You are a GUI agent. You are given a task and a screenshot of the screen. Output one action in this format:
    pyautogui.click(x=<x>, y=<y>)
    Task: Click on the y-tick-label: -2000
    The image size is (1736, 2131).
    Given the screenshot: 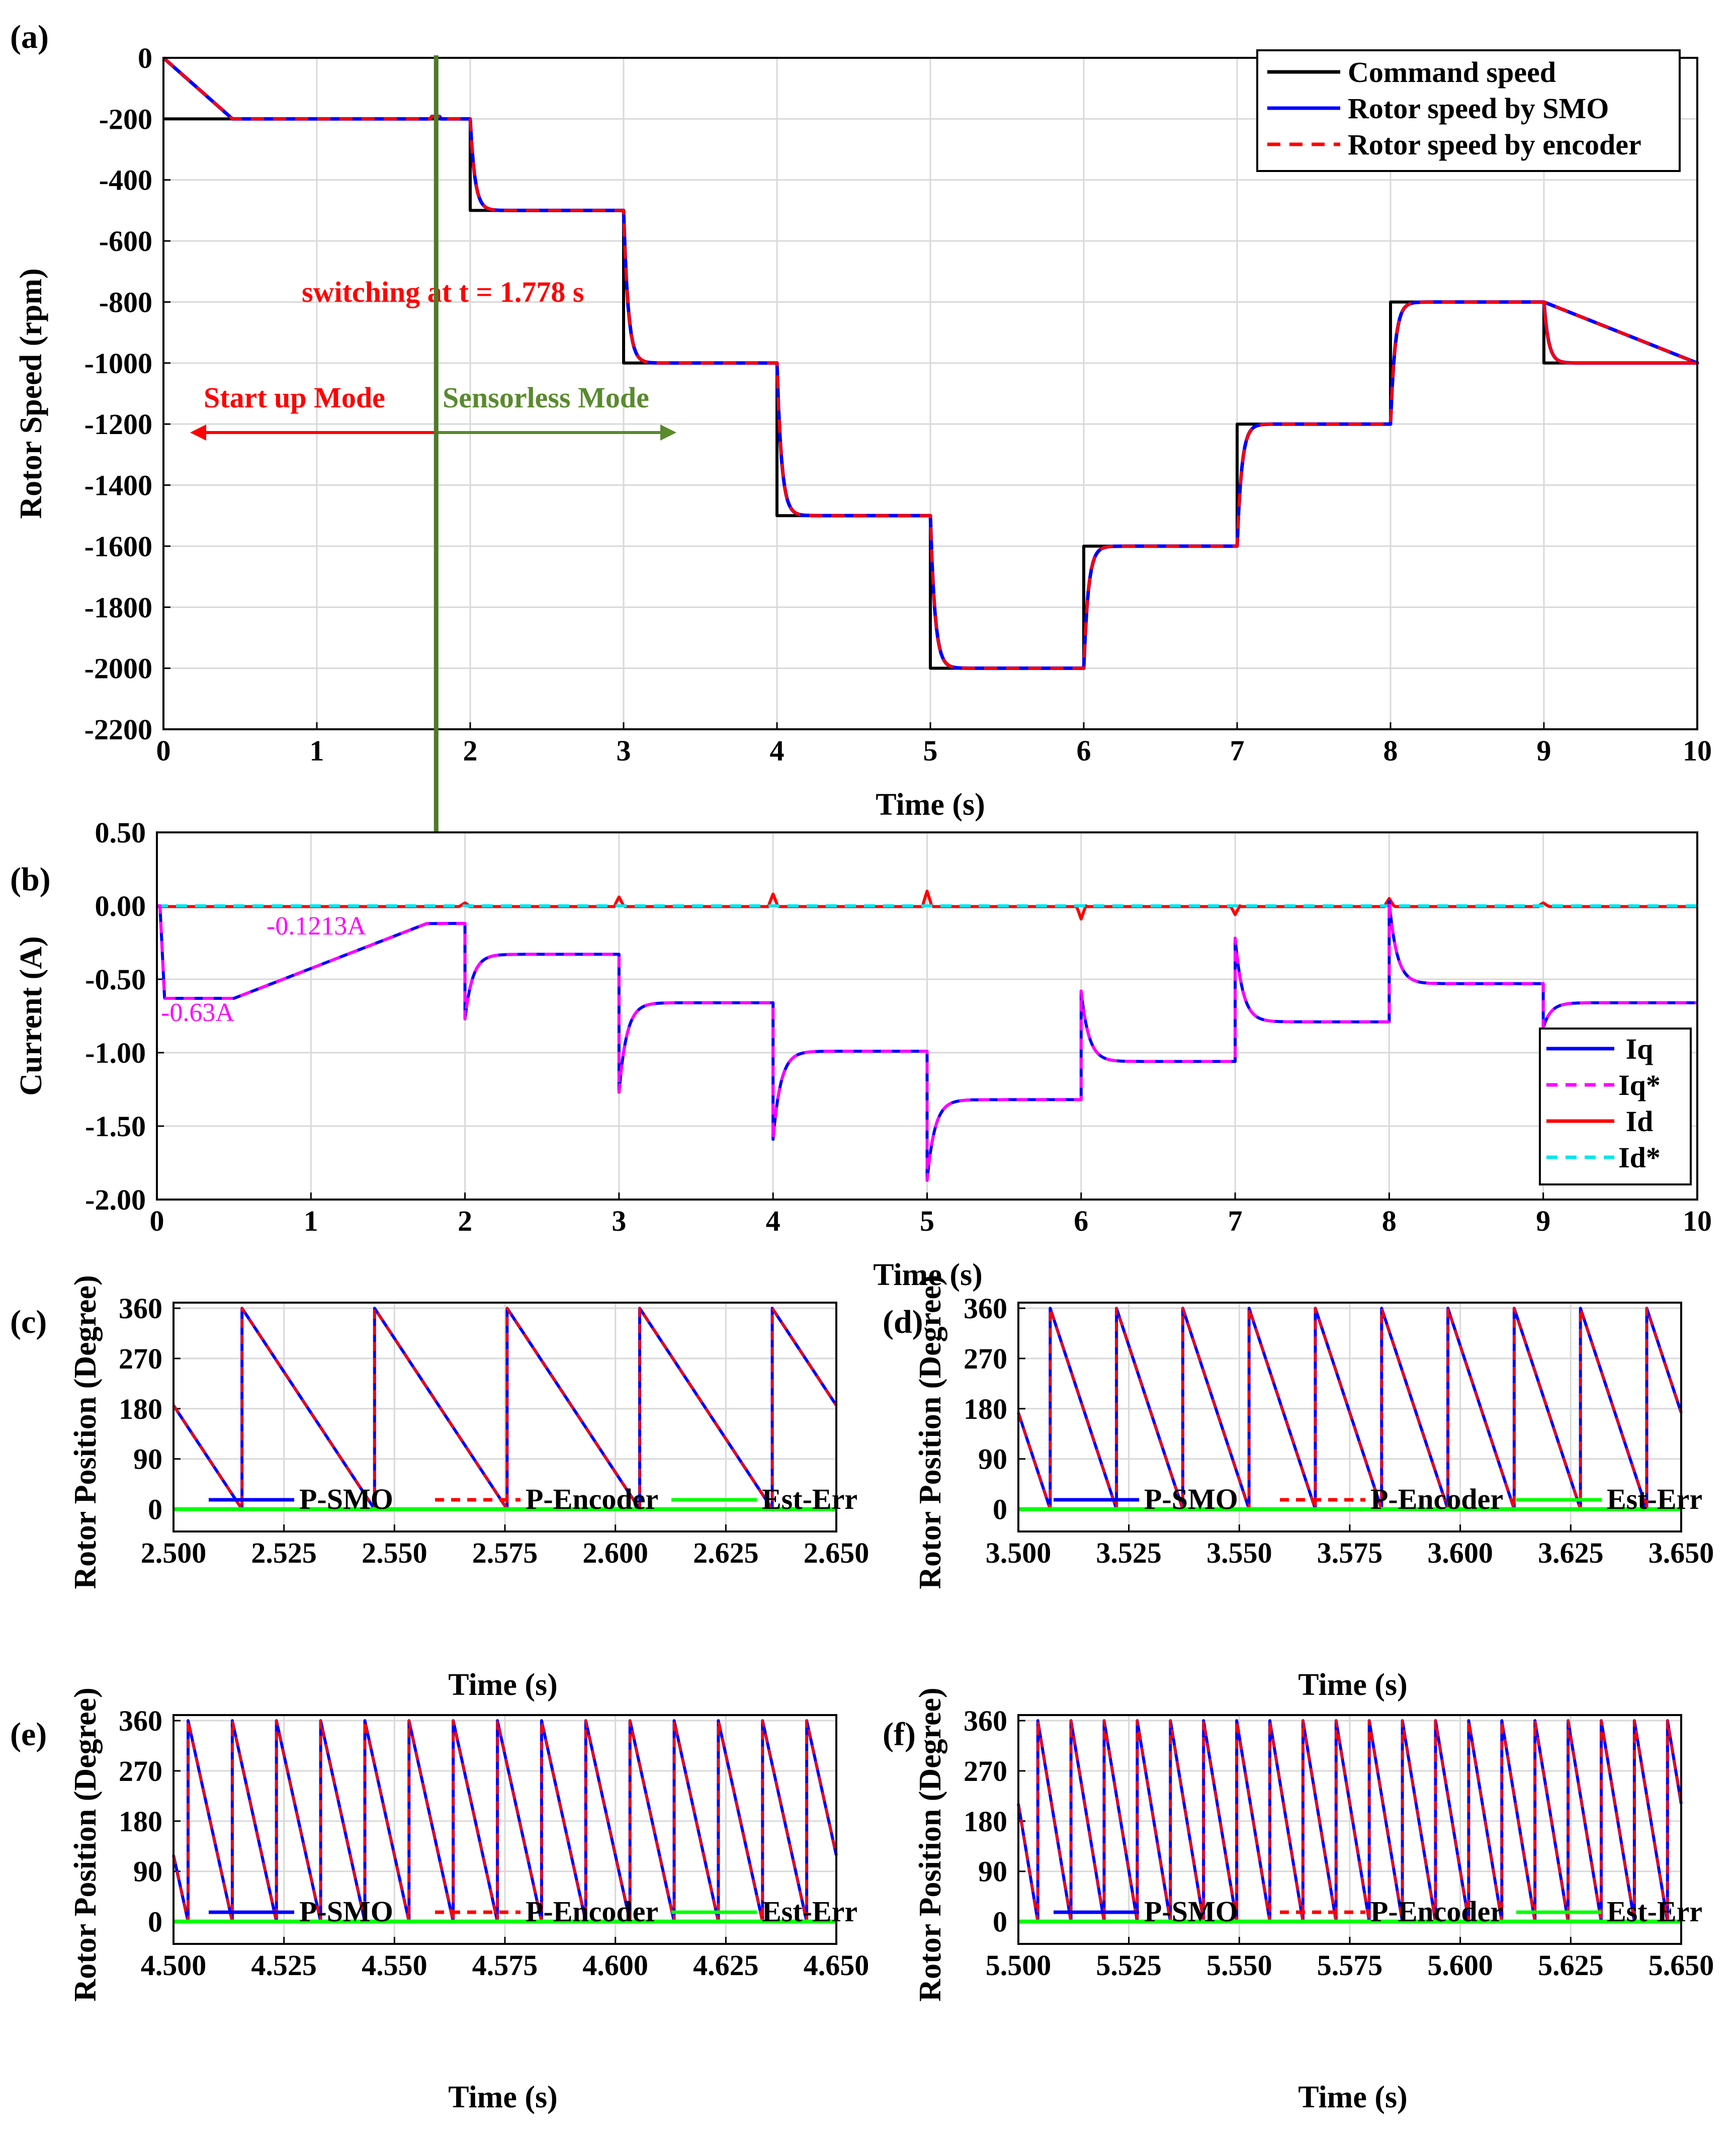 What is the action you would take?
    pyautogui.click(x=118, y=668)
    